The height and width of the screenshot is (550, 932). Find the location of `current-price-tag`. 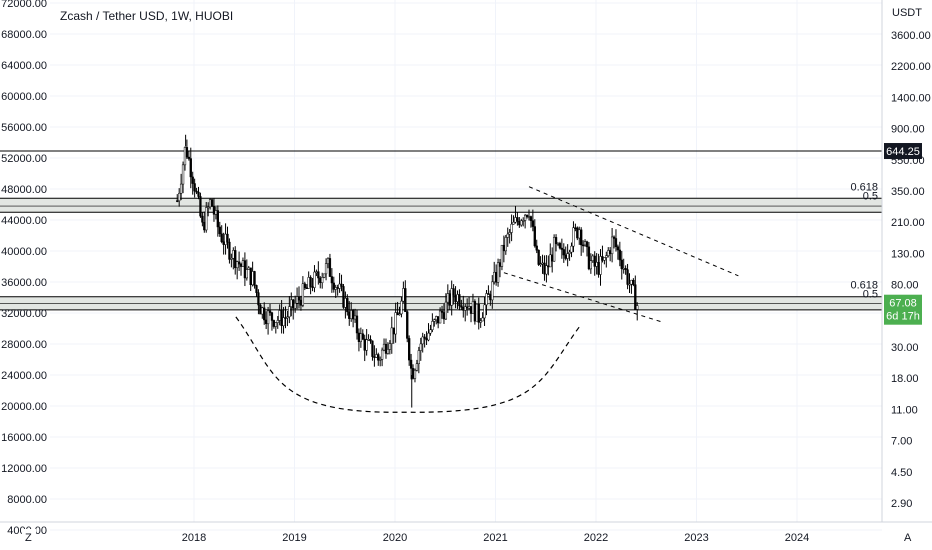

current-price-tag is located at coordinates (903, 309).